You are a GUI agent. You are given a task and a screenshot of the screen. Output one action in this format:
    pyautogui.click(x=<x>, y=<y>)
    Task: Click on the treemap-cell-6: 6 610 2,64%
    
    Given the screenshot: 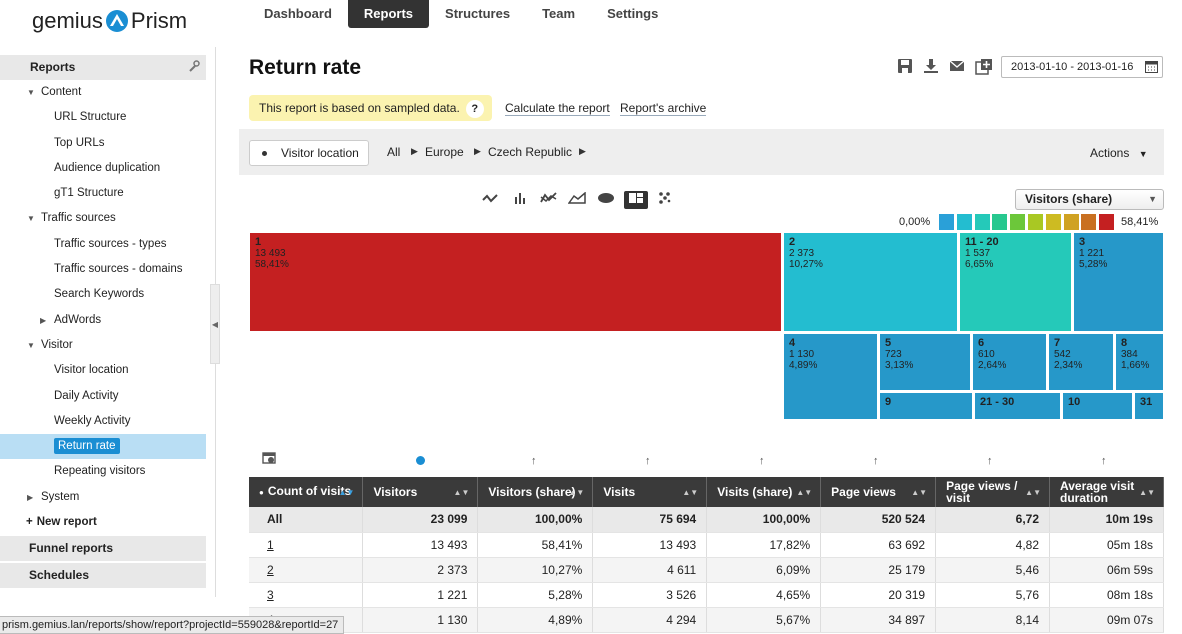 What is the action you would take?
    pyautogui.click(x=1009, y=362)
    